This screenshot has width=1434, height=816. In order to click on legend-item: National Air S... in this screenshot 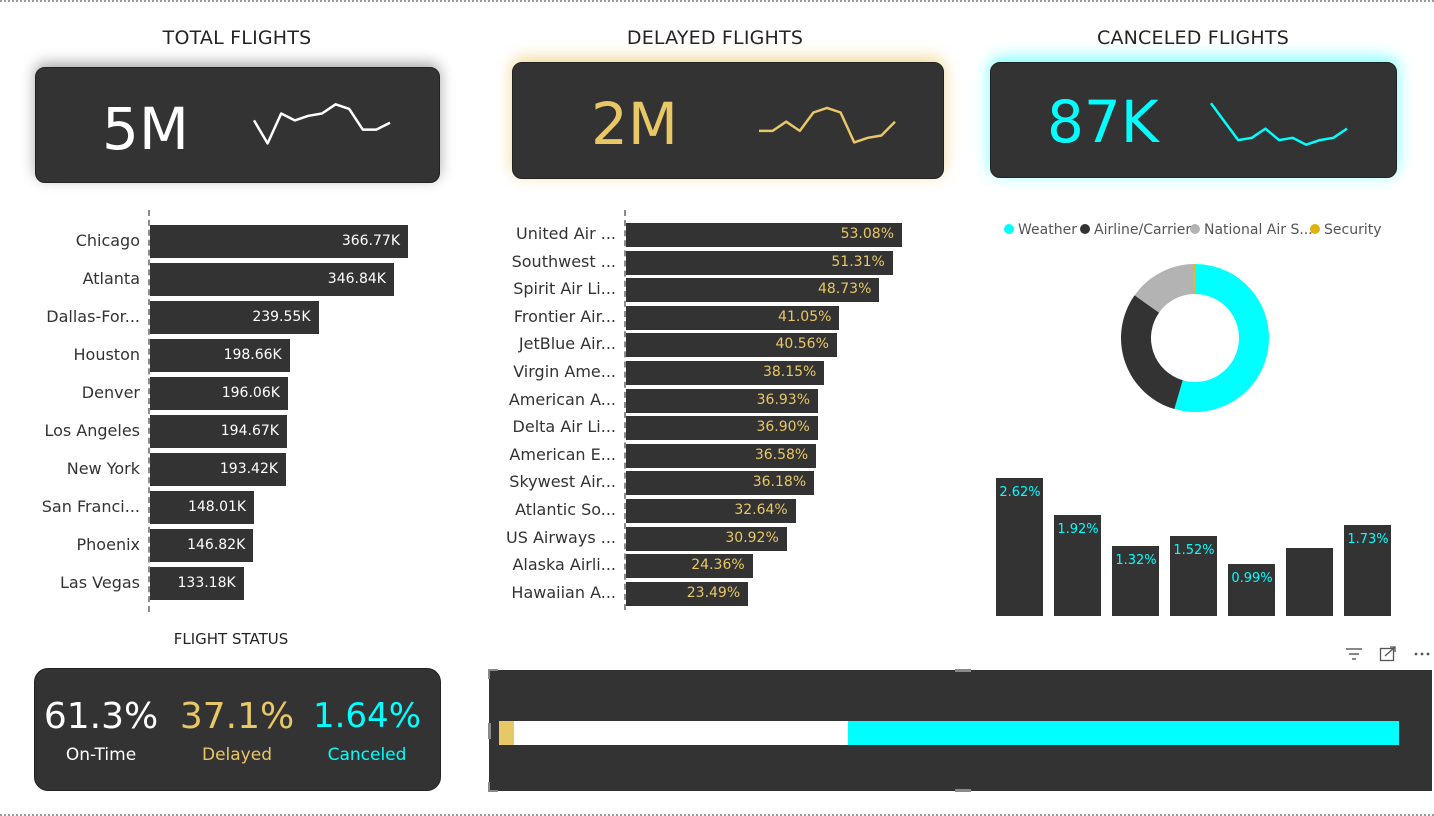, I will do `click(1251, 230)`.